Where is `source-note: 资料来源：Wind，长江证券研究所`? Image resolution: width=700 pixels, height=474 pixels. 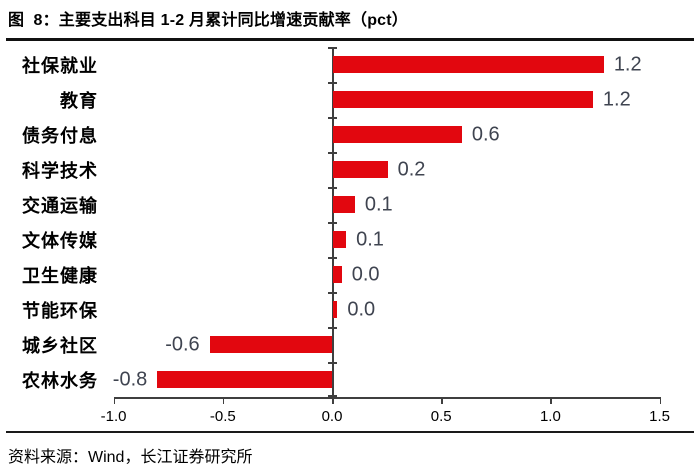 source-note: 资料来源：Wind，长江证券研究所 is located at coordinates (130, 457).